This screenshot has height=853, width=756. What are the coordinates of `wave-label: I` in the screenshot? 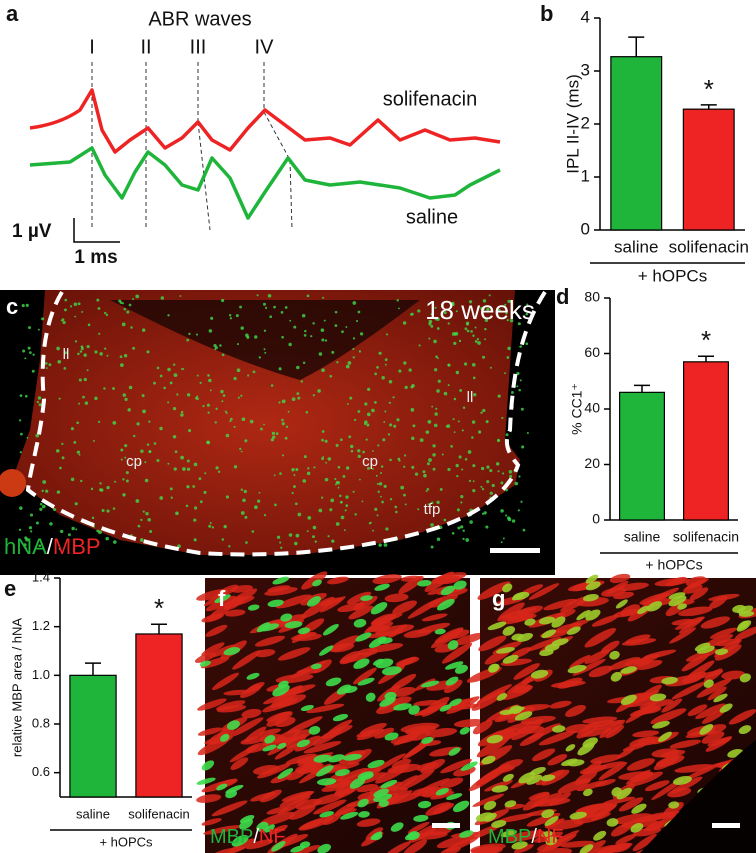 It's located at (92, 47).